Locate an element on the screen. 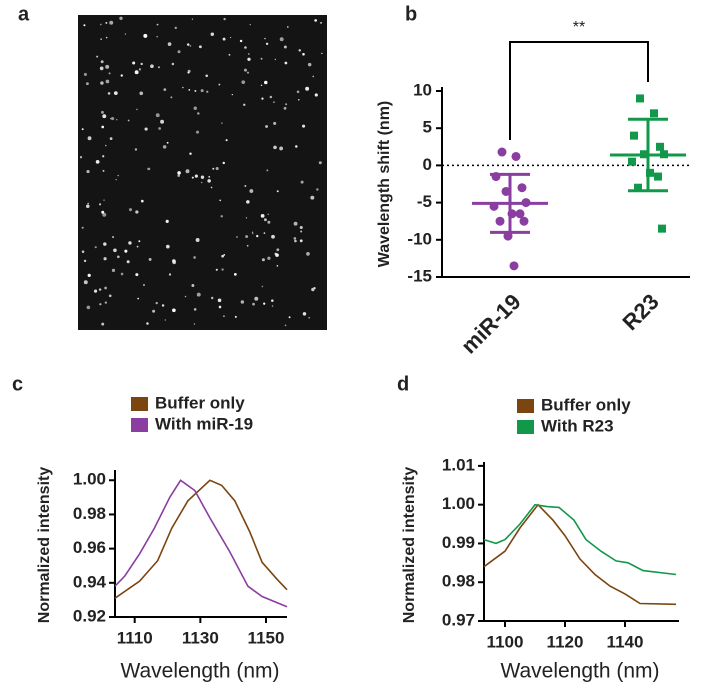 The width and height of the screenshot is (724, 698). y-tick-label: -10 is located at coordinates (419, 238).